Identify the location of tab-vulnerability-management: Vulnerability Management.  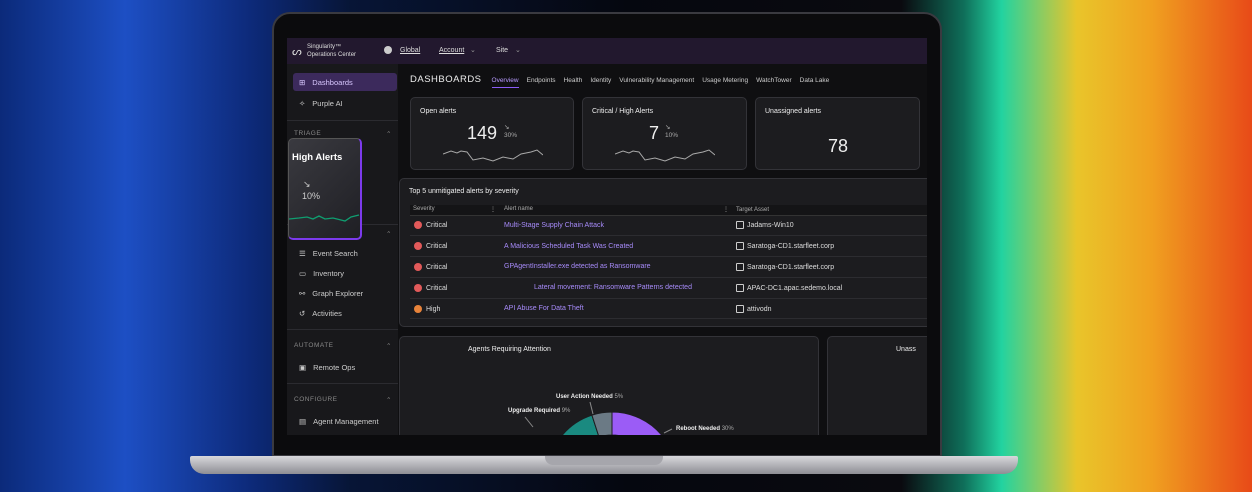
(657, 80).